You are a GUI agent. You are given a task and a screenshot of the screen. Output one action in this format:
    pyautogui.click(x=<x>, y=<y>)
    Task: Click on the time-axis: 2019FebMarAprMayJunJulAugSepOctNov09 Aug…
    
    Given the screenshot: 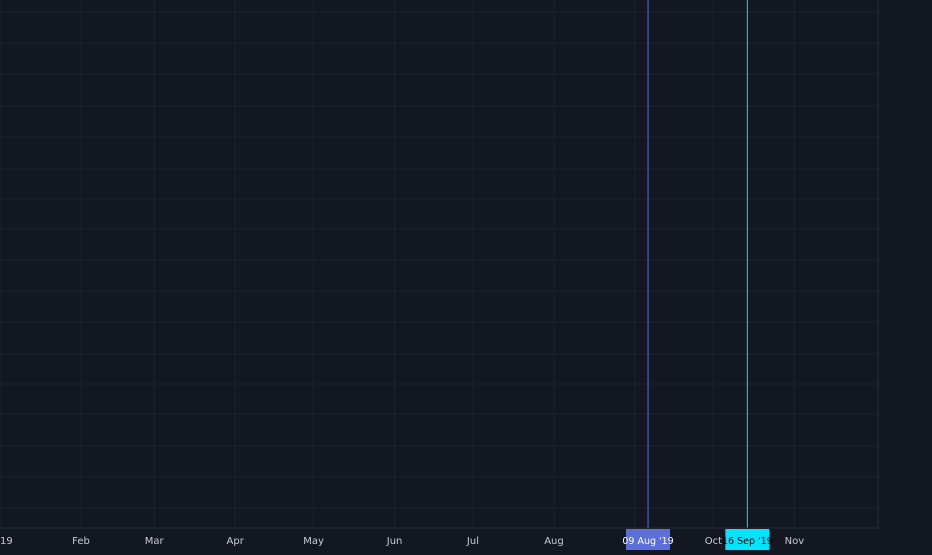 What is the action you would take?
    pyautogui.click(x=439, y=538)
    